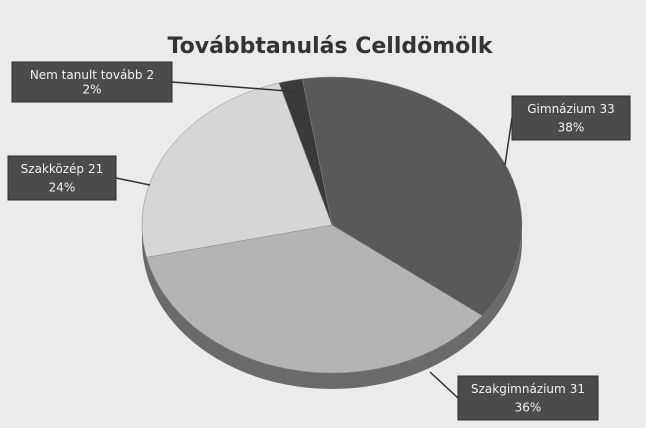  I want to click on data-label: Gimnázium 33, so click(571, 109).